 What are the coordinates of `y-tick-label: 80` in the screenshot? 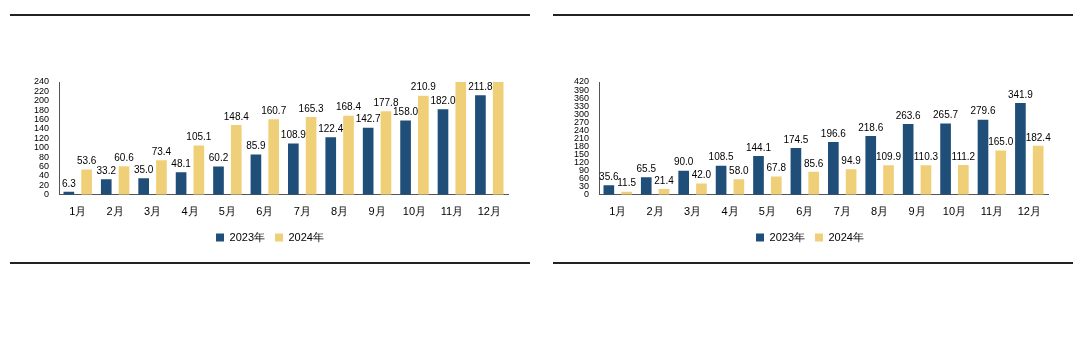 It's located at (44, 156).